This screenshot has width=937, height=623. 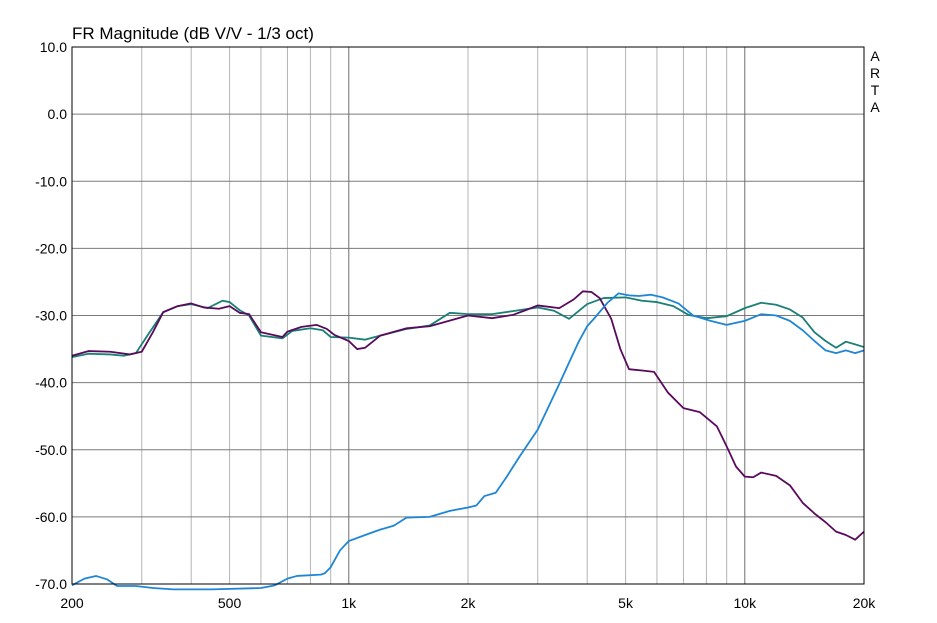 What do you see at coordinates (51, 383) in the screenshot?
I see `y-tick-label: -40.0` at bounding box center [51, 383].